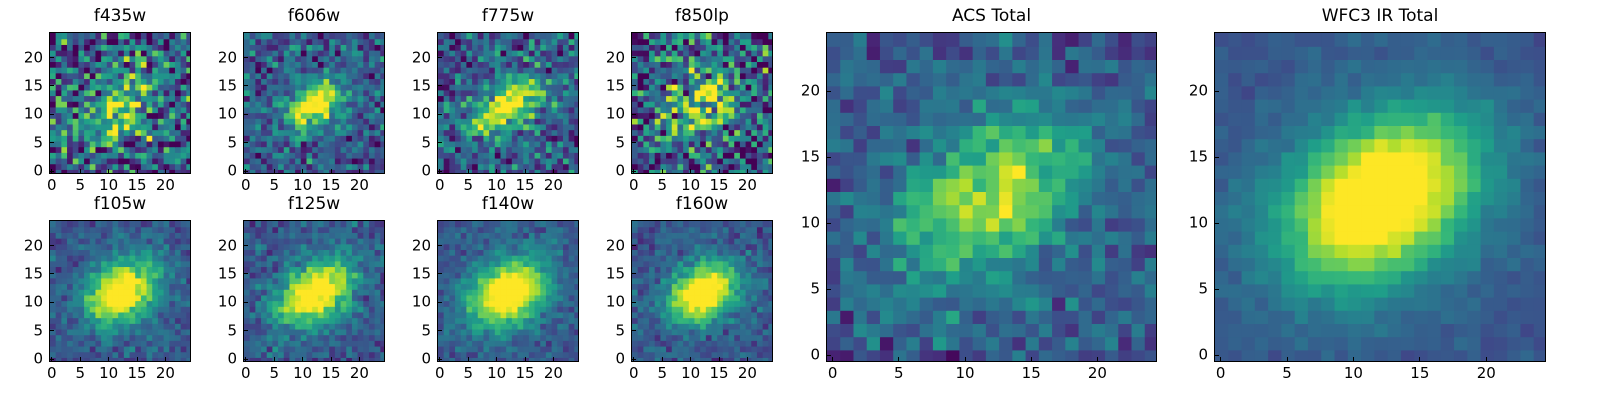 The width and height of the screenshot is (1600, 400). I want to click on y-tick-mark, so click(51, 302).